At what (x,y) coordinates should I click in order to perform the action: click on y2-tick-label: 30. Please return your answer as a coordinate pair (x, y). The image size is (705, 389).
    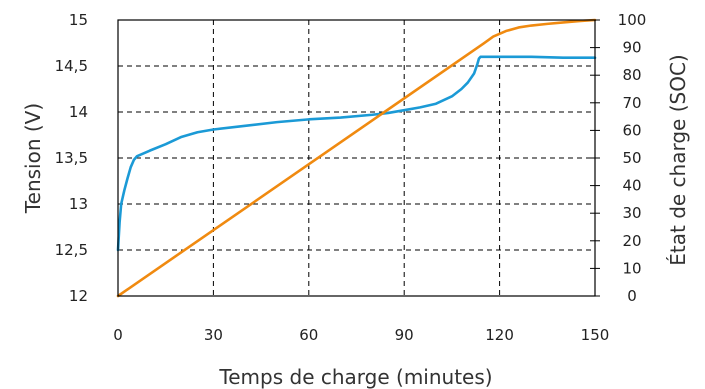
    Looking at the image, I should click on (631, 213).